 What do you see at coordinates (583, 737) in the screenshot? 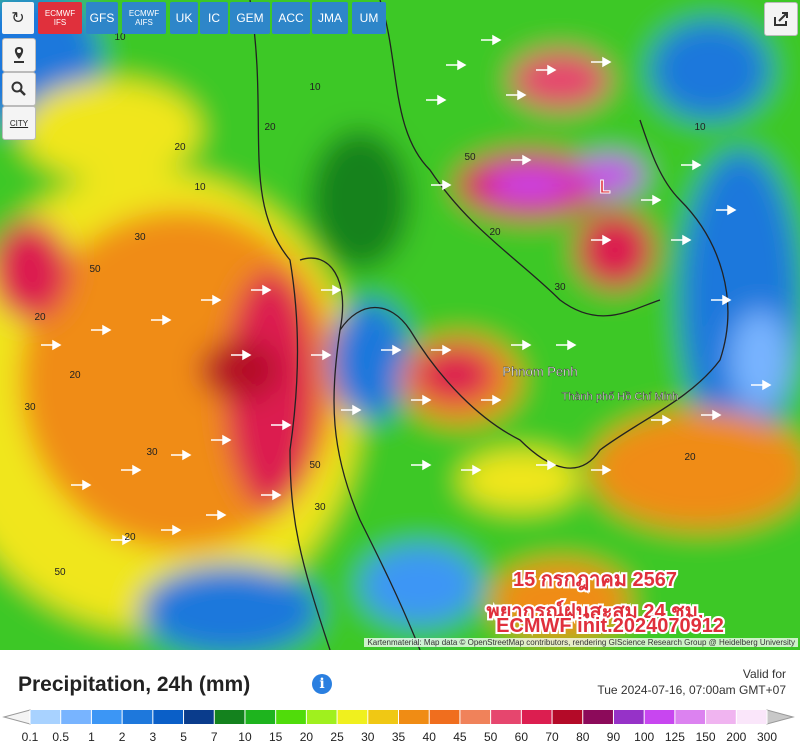
I see `scale-tick-label: 80` at bounding box center [583, 737].